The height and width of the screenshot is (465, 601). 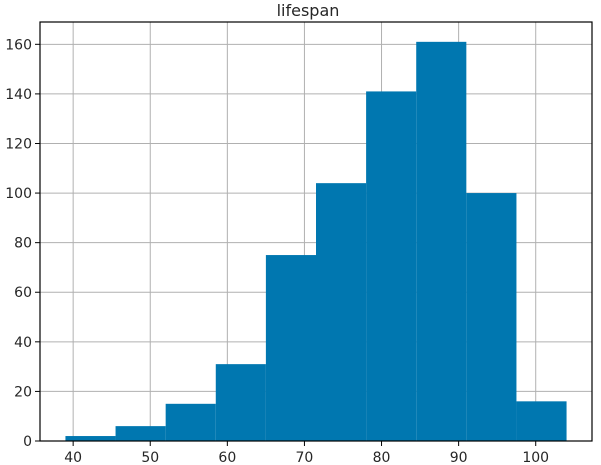 I want to click on chart-title: lifespan, so click(x=308, y=10).